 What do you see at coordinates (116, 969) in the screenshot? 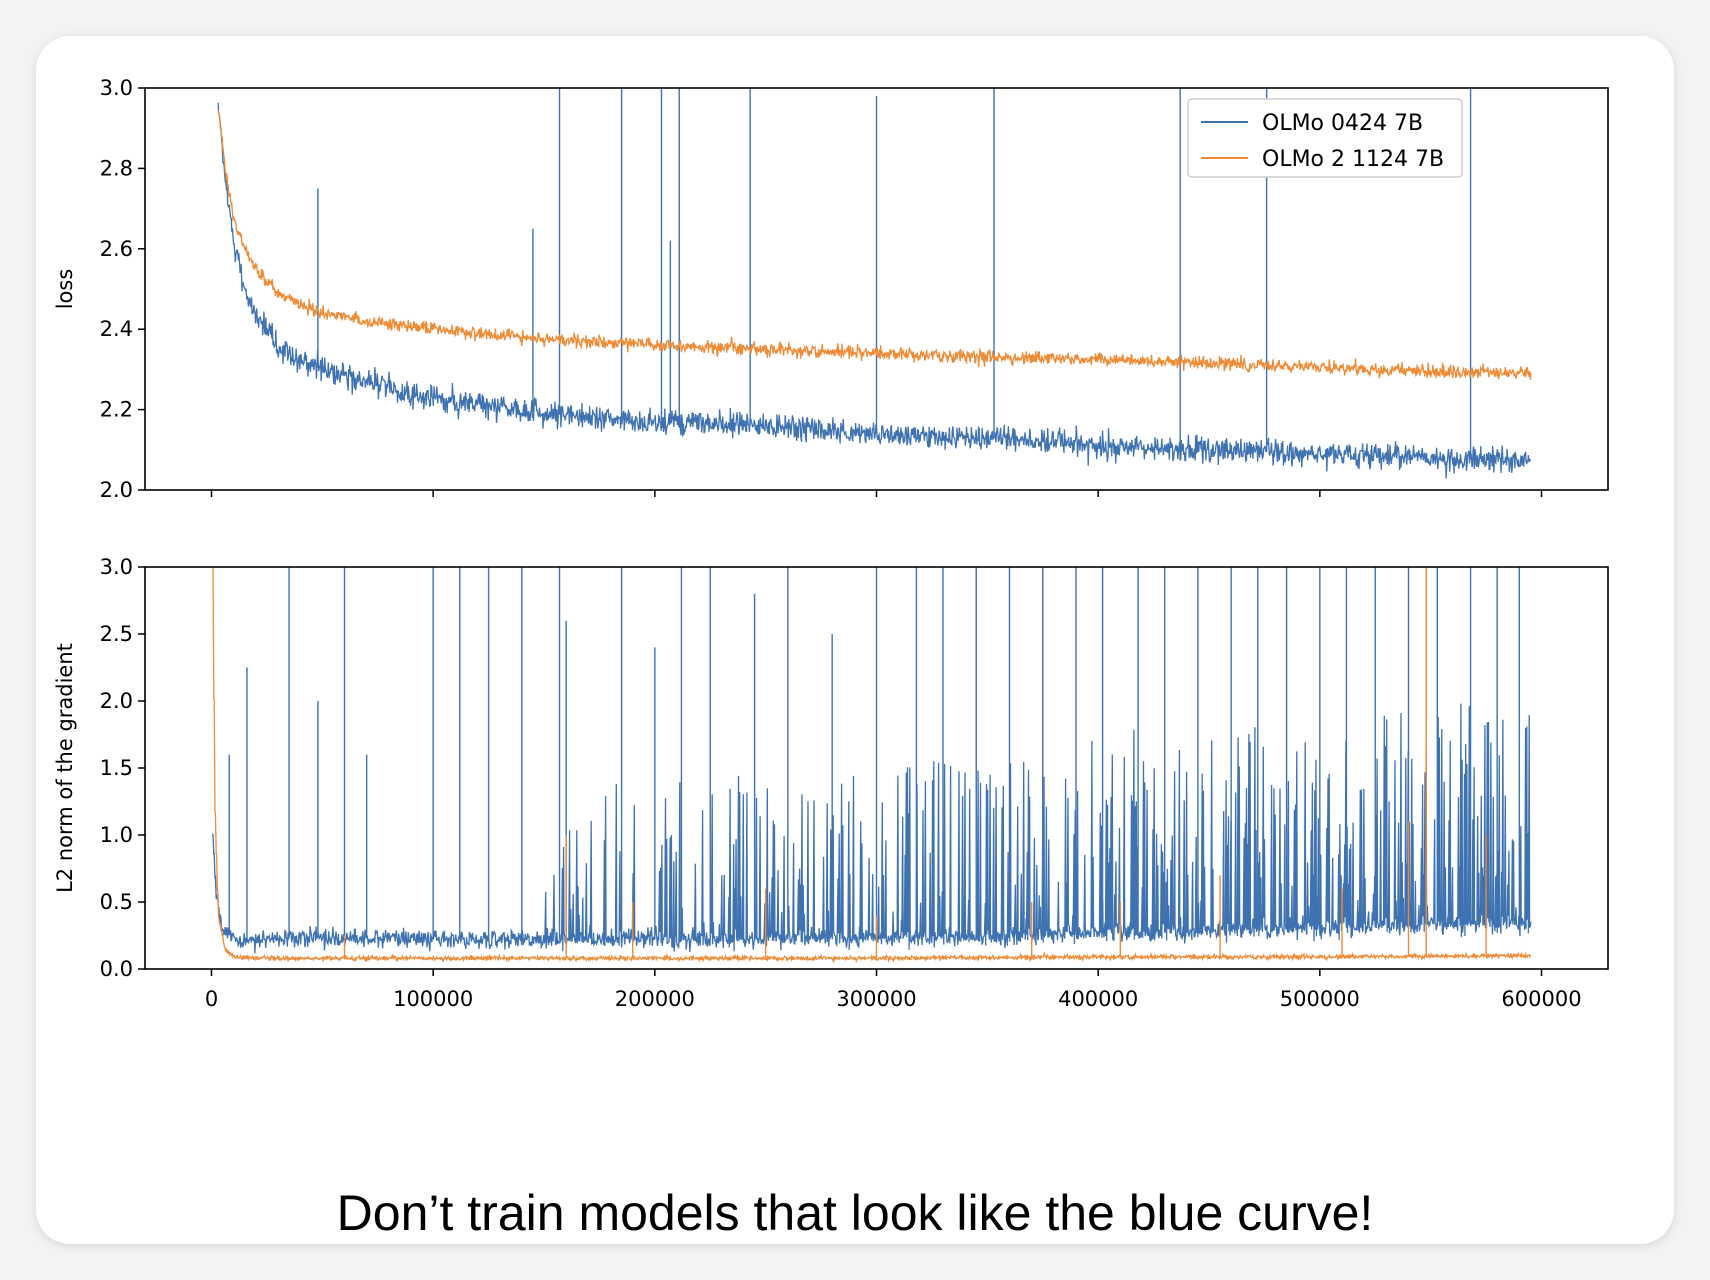
I see `y-tick-label: 0.0` at bounding box center [116, 969].